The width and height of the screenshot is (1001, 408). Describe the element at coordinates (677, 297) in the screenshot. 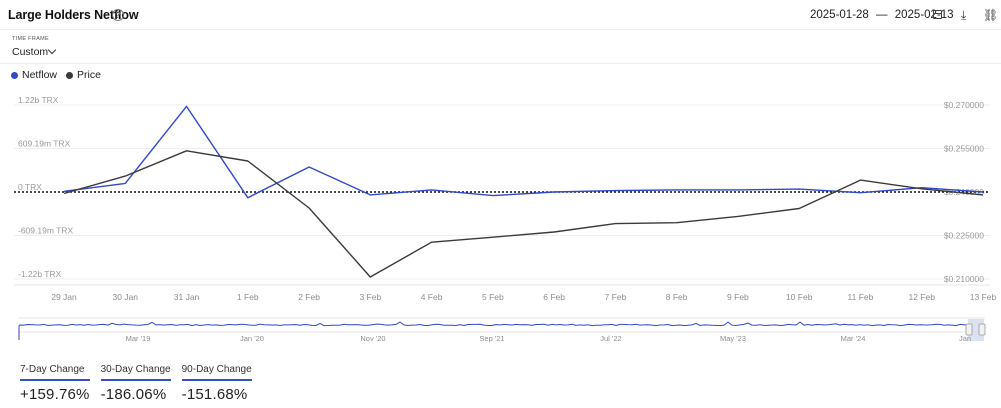

I see `x-tick-label: 8 Feb` at that location.